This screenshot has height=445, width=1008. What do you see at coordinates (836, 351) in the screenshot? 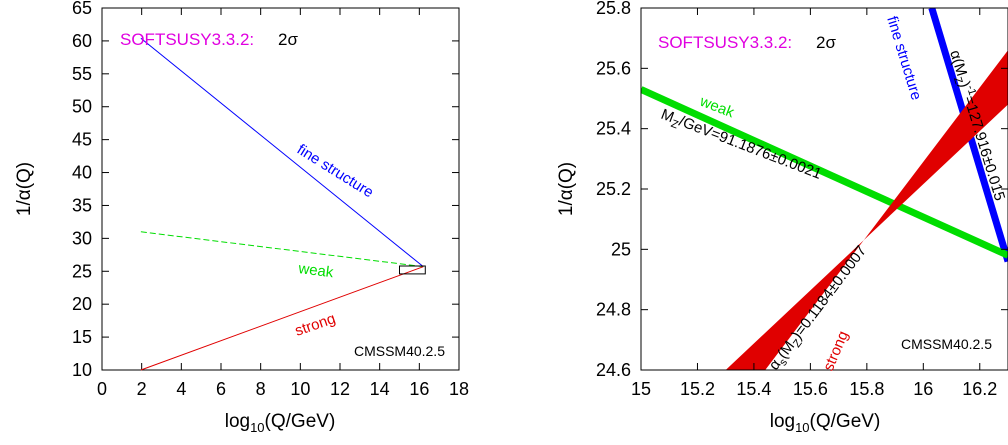
I see `right-label-strong: strong` at bounding box center [836, 351].